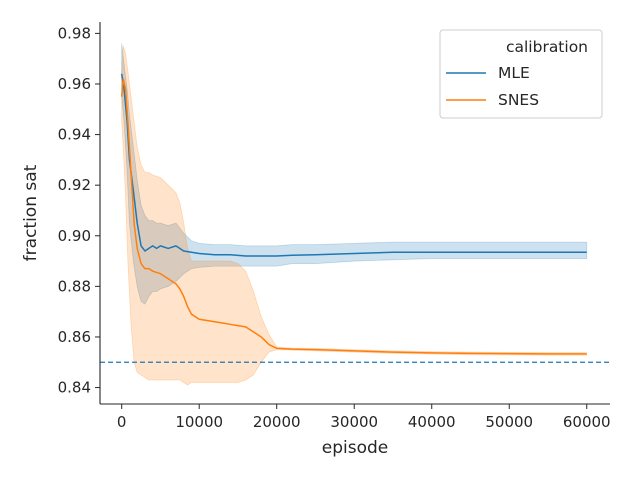 The width and height of the screenshot is (640, 480). I want to click on y-tick-label: 0.92, so click(74, 185).